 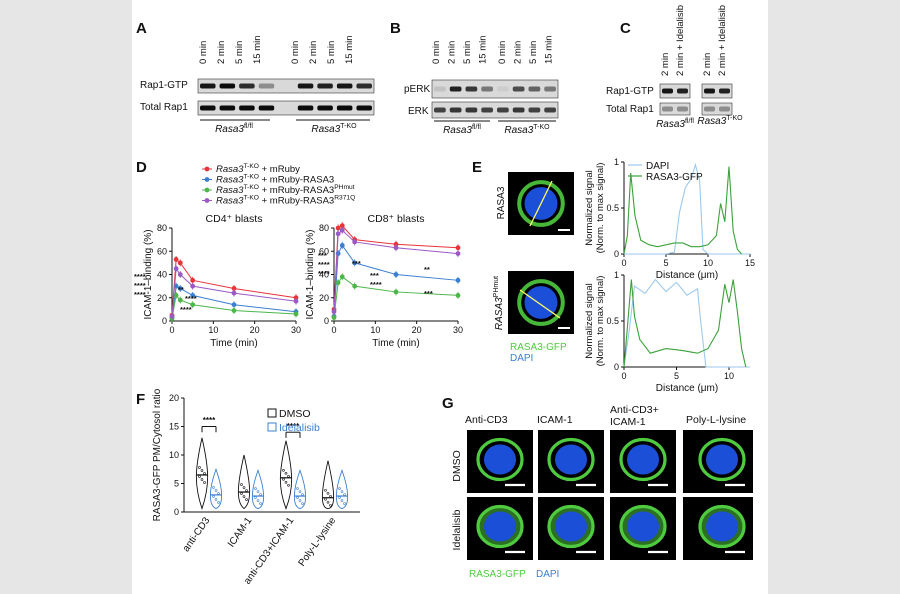 What do you see at coordinates (497, 574) in the screenshot?
I see `legend-gfp: RASA3-GFP` at bounding box center [497, 574].